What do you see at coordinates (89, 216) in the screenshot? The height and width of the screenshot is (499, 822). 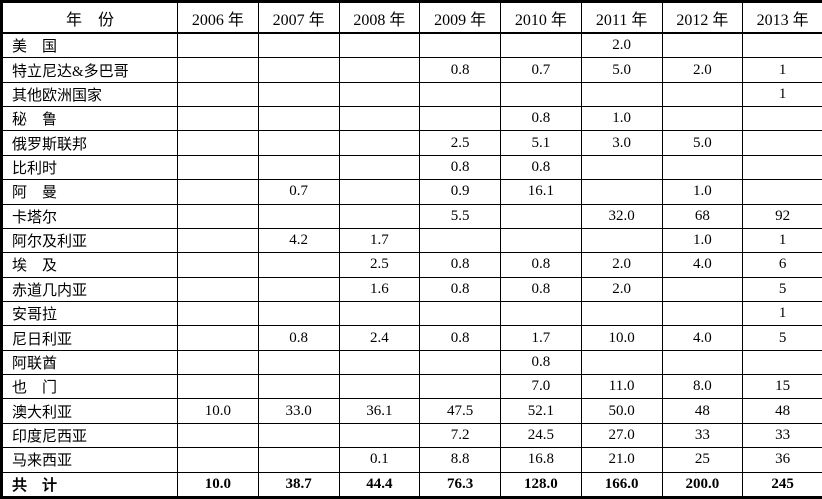 I see `row-label-cell: 卡塔尔` at bounding box center [89, 216].